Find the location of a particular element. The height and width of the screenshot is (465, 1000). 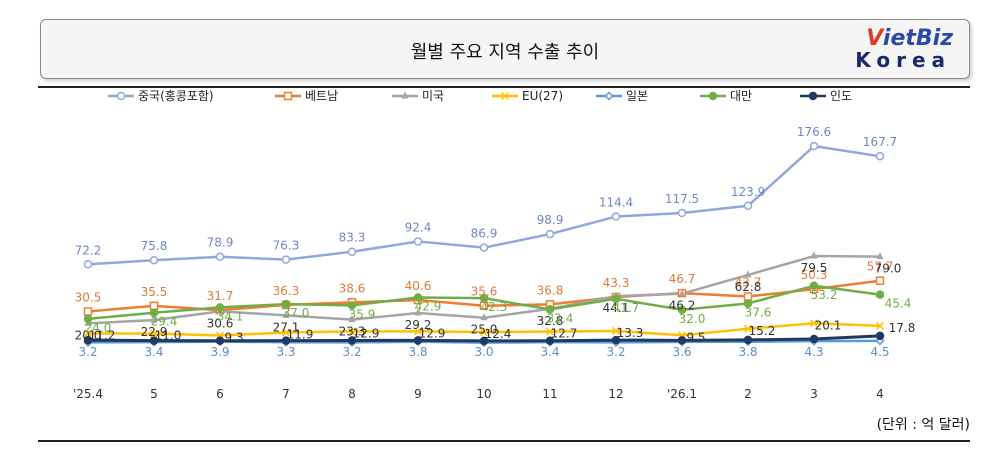

data-label: 11.2 is located at coordinates (102, 335).